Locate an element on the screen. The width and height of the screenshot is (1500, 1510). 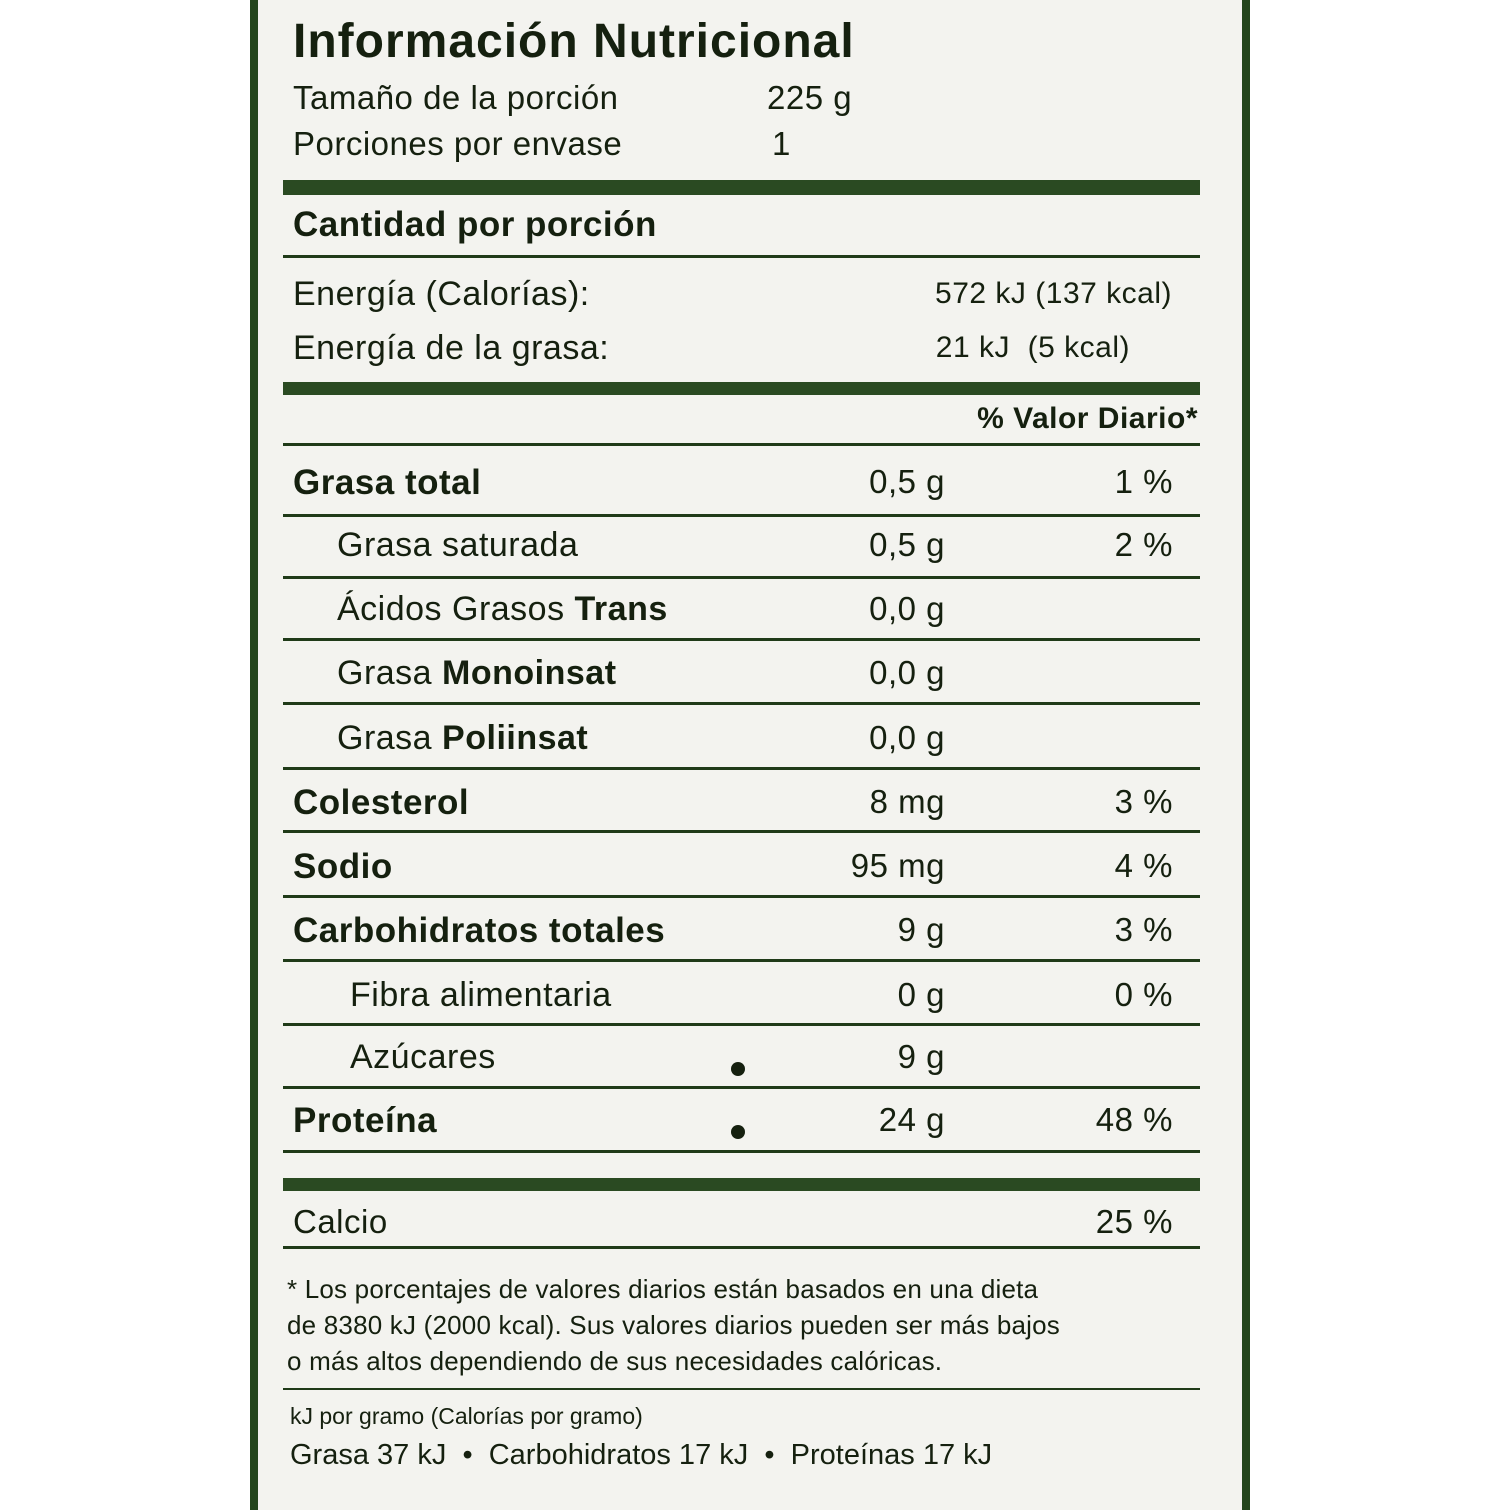
calcium-percent: 25 % is located at coordinates (1134, 1221).